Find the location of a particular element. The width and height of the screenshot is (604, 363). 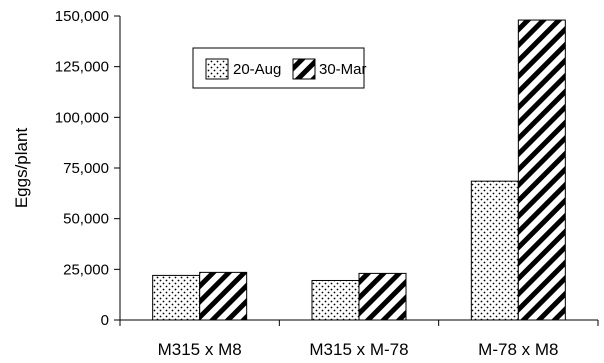

y-tick-label: 100,000 is located at coordinates (82, 117).